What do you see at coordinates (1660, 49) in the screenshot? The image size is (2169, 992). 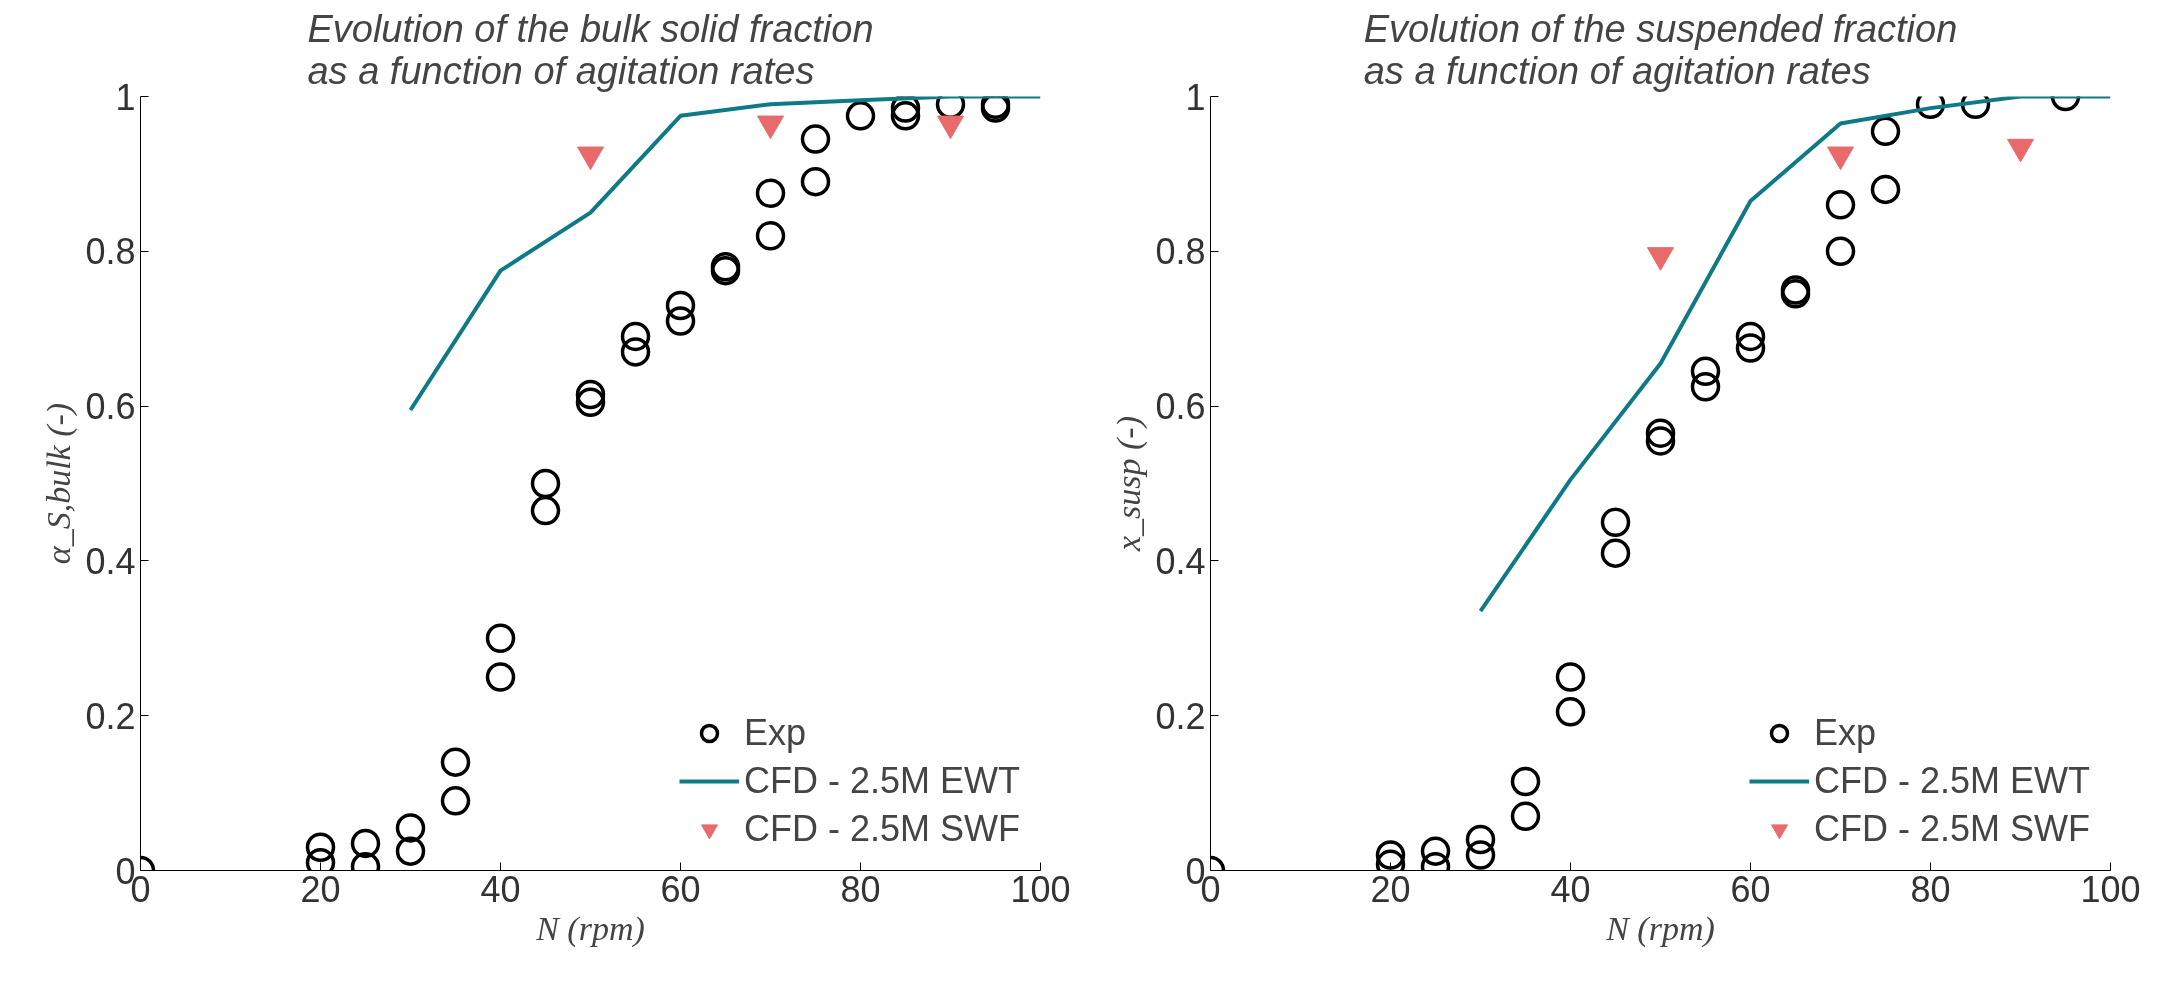 I see `chart-title: Evolution of the suspended fraction as a function of agitation rates` at bounding box center [1660, 49].